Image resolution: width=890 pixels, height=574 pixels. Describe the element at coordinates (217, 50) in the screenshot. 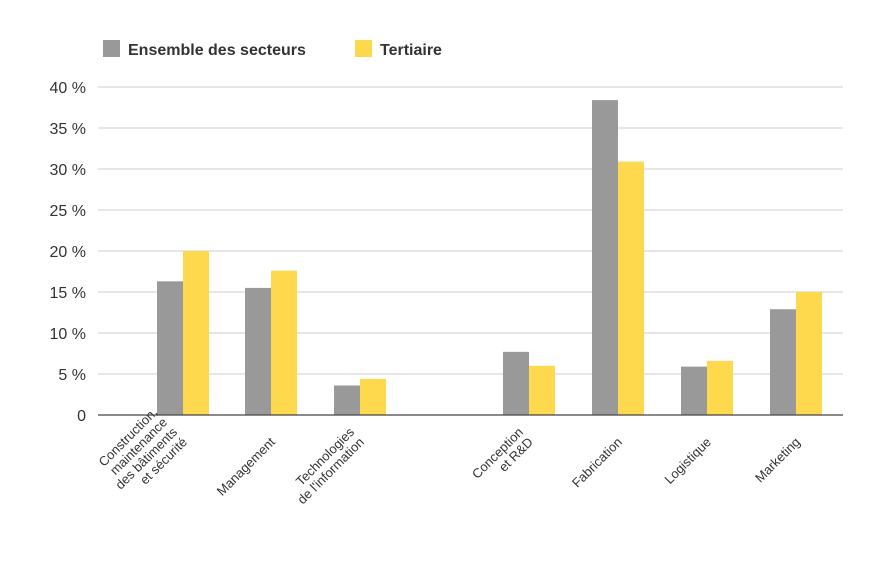

I see `legend-label-series-1: Ensemble des secteurs` at that location.